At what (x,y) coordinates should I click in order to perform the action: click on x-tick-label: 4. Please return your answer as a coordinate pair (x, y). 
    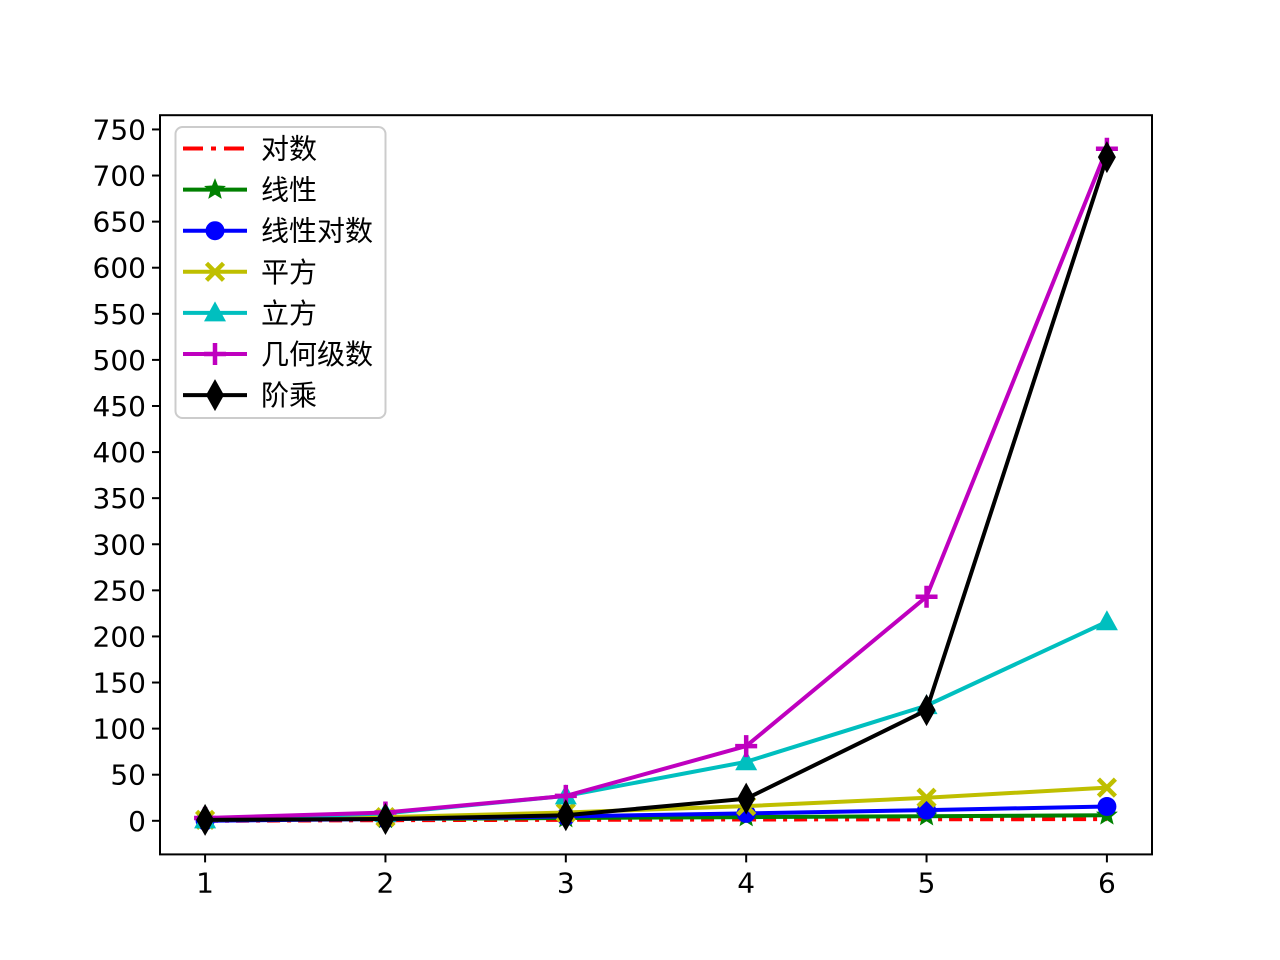
    Looking at the image, I should click on (746, 882).